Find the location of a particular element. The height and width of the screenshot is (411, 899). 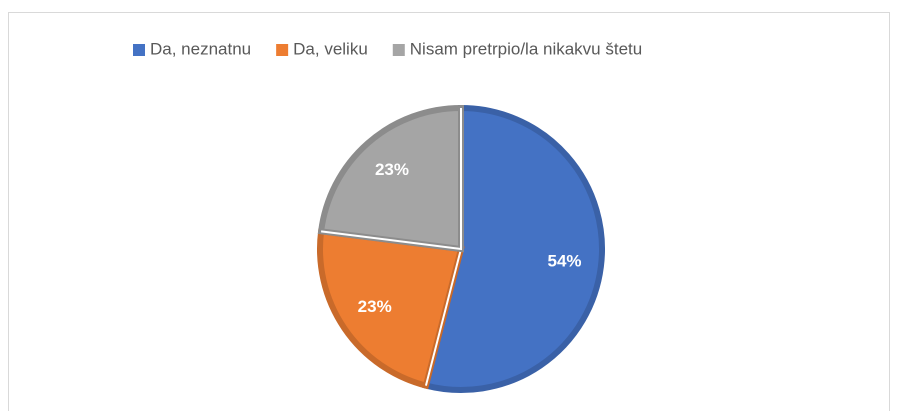

legend-label: Nisam pretrpio/la nikakvu štetu is located at coordinates (526, 48).